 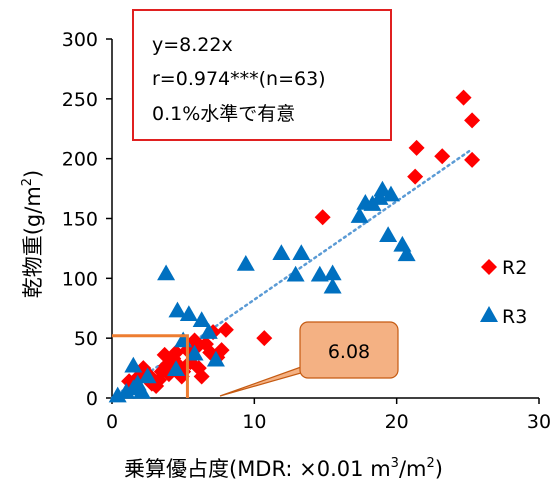 I want to click on y-tick-label: 150, so click(x=80, y=220).